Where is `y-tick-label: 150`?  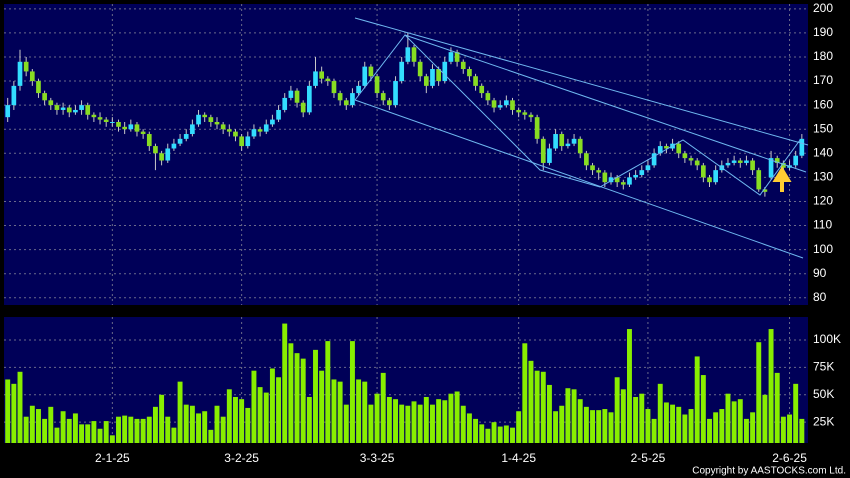
y-tick-label: 150 is located at coordinates (823, 128).